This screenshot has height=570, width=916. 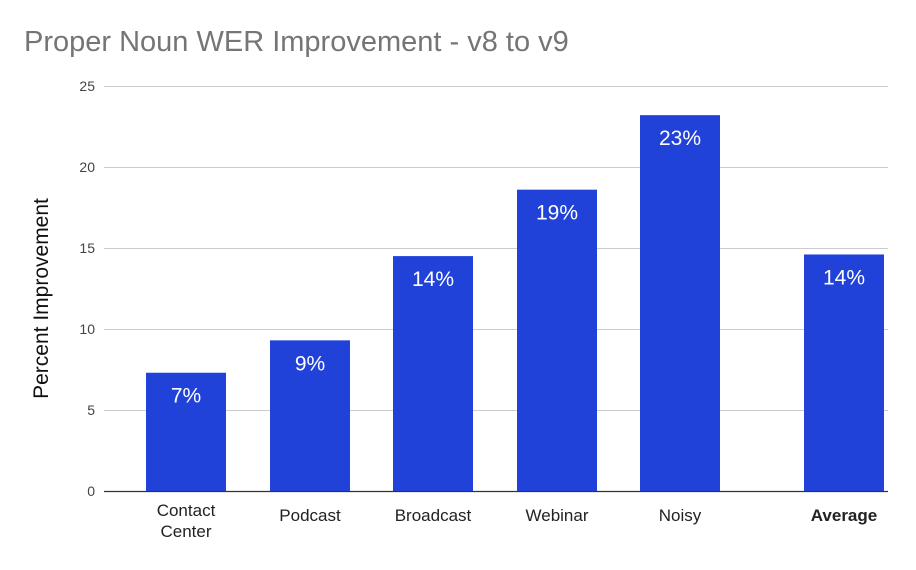 I want to click on x-category-label: Center, so click(x=185, y=531).